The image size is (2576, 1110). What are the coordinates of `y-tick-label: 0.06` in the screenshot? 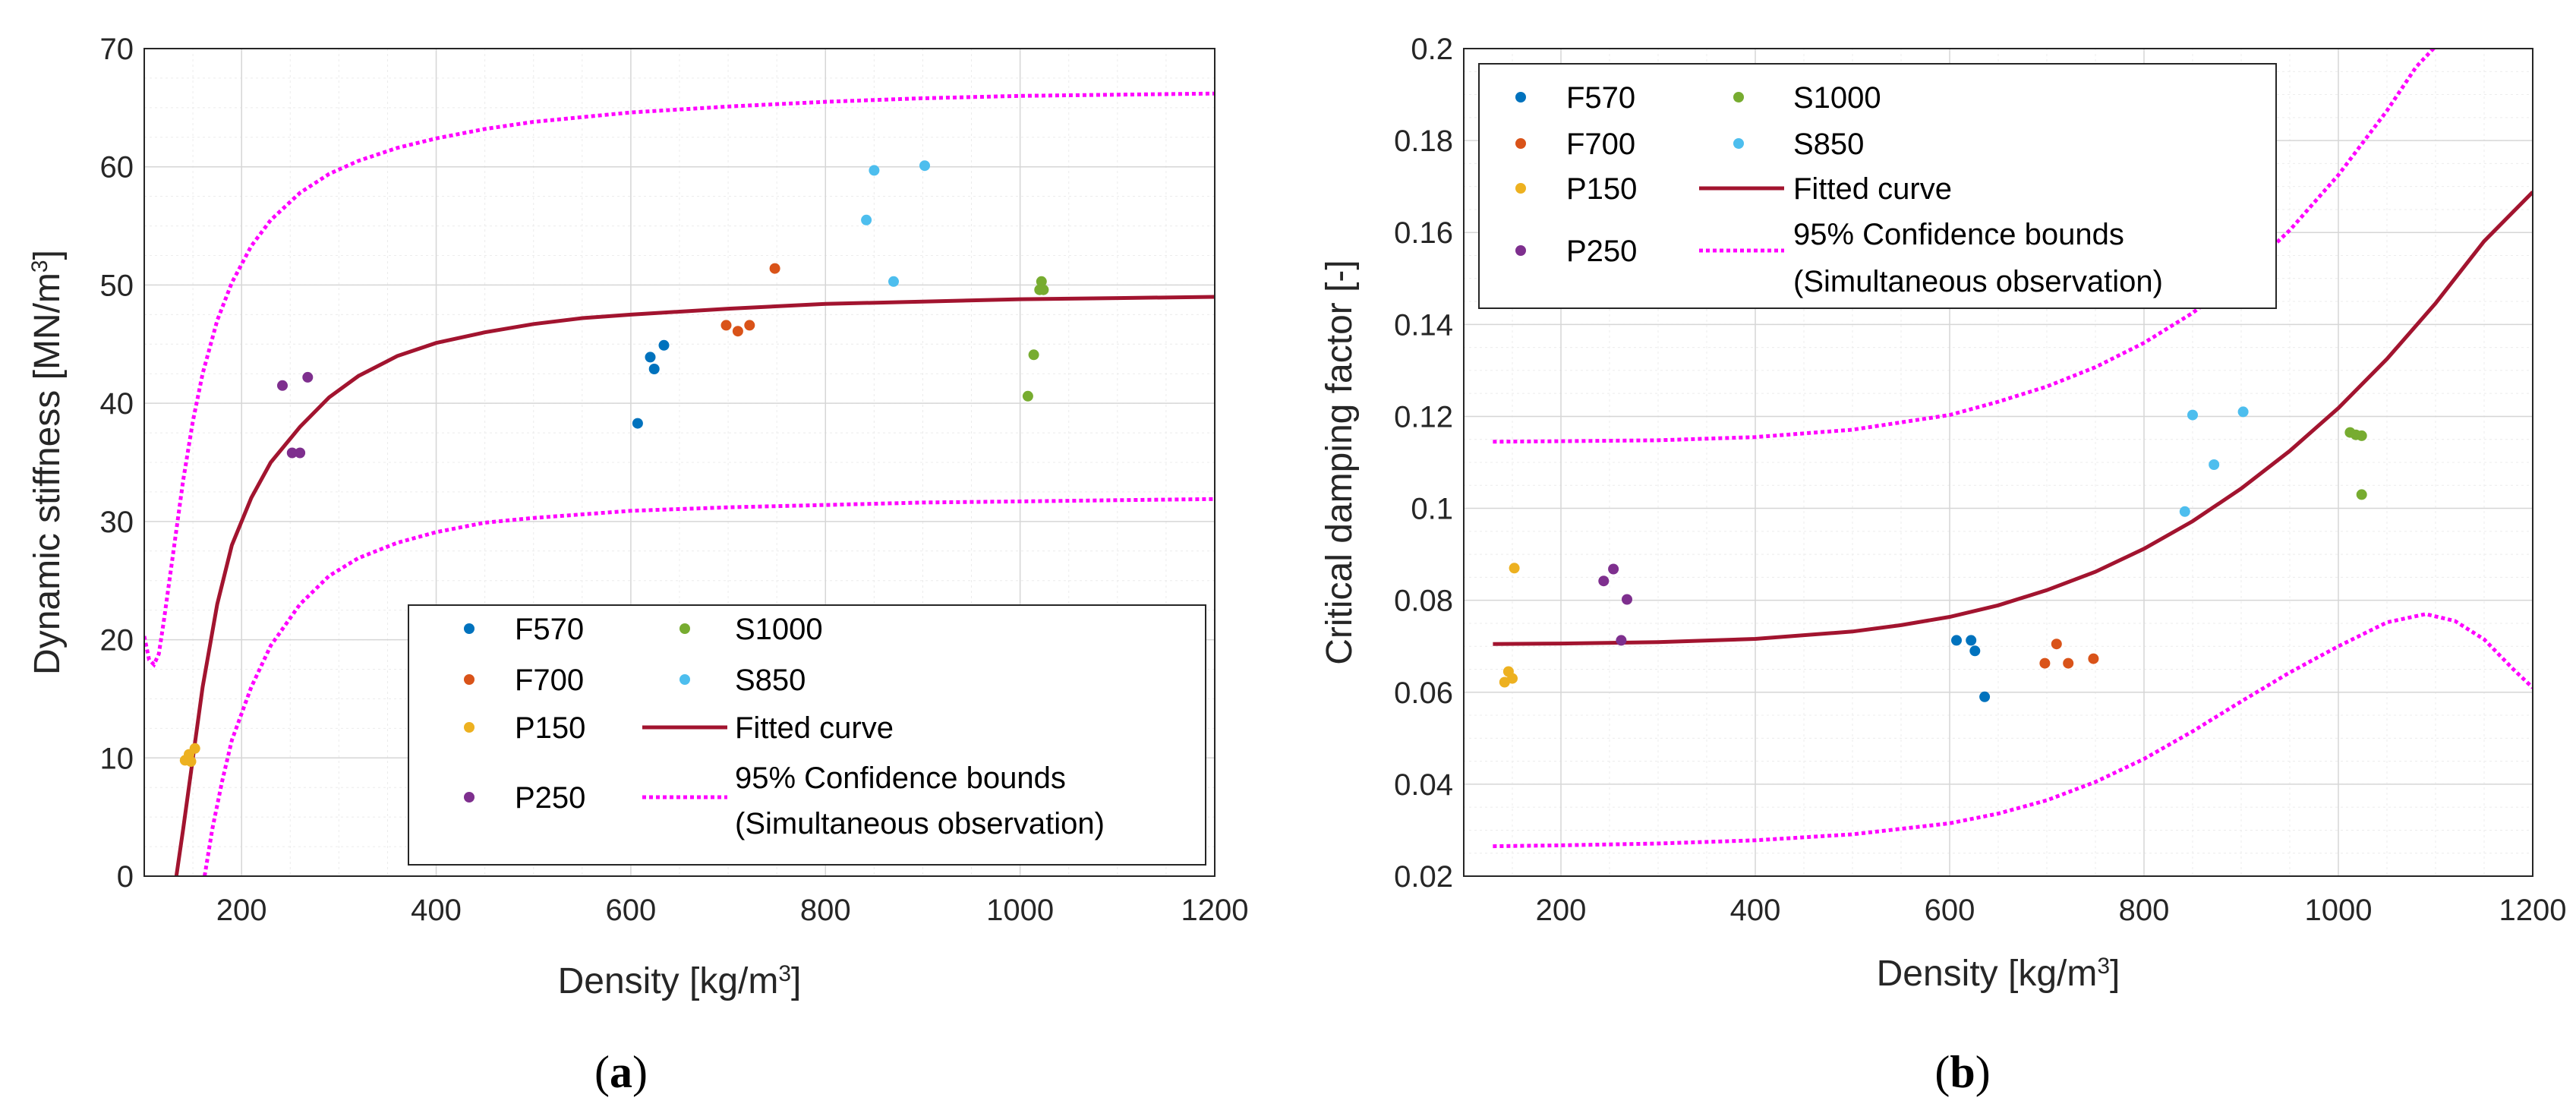 It's located at (1423, 693).